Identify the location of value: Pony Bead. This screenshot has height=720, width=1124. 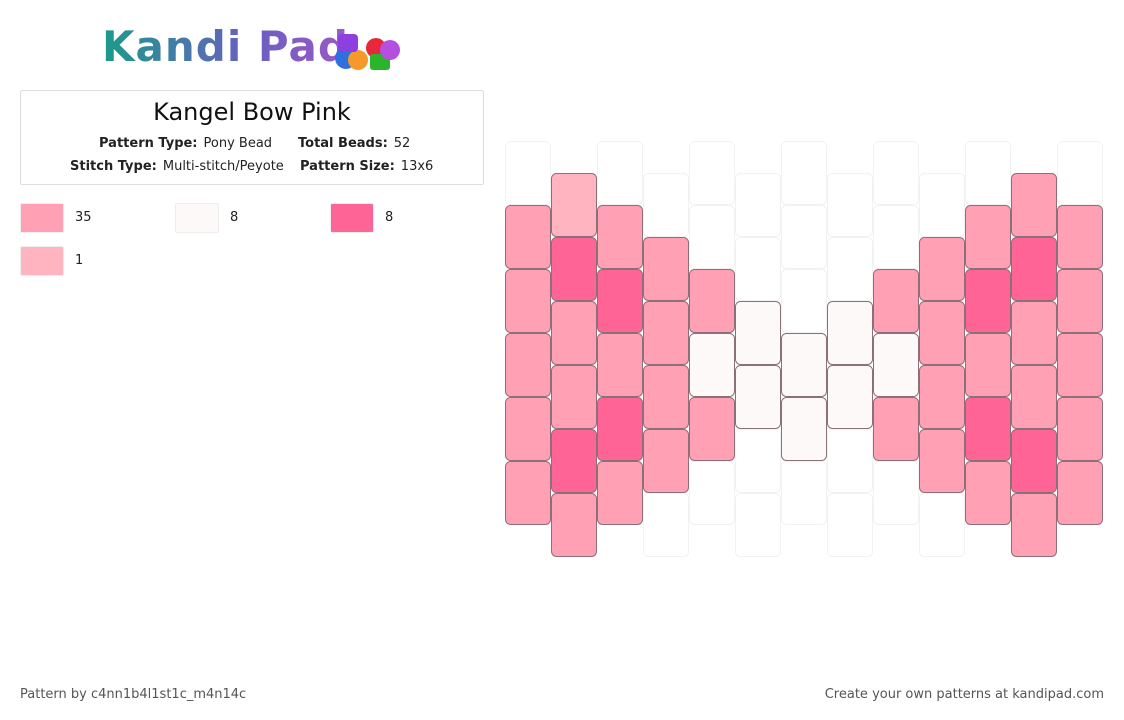
(238, 143).